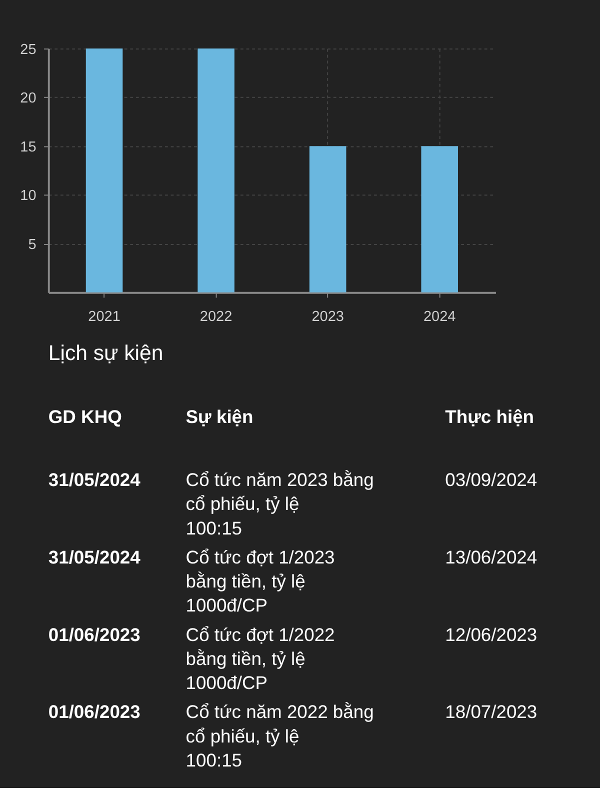 This screenshot has width=600, height=800. Describe the element at coordinates (491, 634) in the screenshot. I see `text: 12/06/2023` at that location.